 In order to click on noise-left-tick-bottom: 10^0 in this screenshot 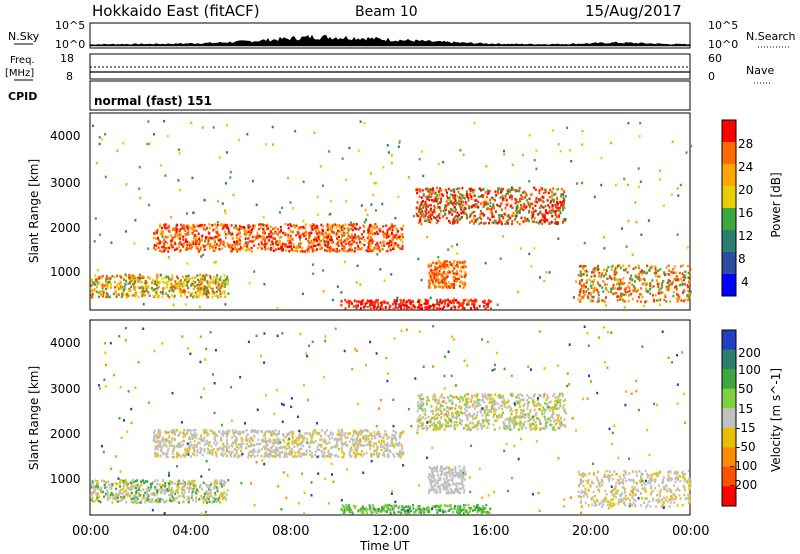, I will do `click(70, 44)`.